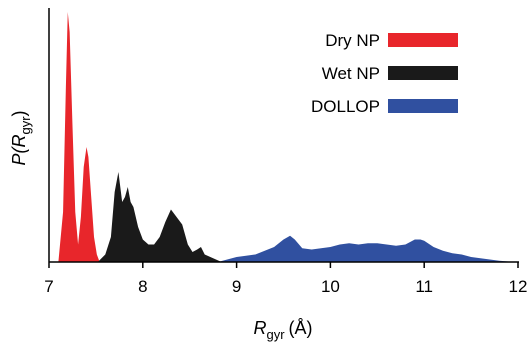 The width and height of the screenshot is (532, 347). Describe the element at coordinates (352, 40) in the screenshot. I see `legend-label-dry-np: Dry NP` at that location.